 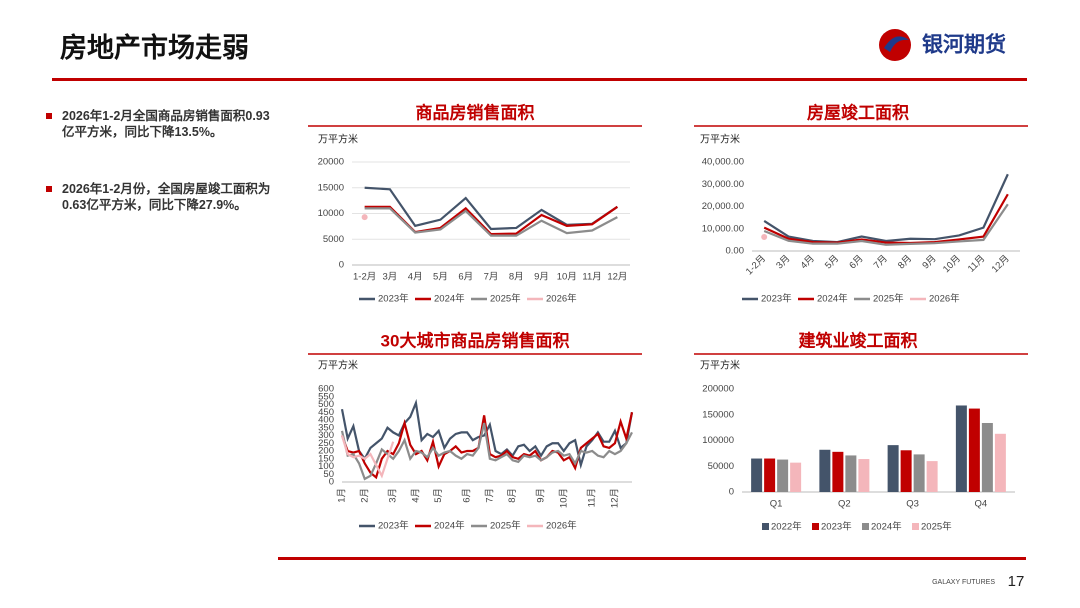 What do you see at coordinates (786, 527) in the screenshot?
I see `legend-label: 2022年` at bounding box center [786, 527].